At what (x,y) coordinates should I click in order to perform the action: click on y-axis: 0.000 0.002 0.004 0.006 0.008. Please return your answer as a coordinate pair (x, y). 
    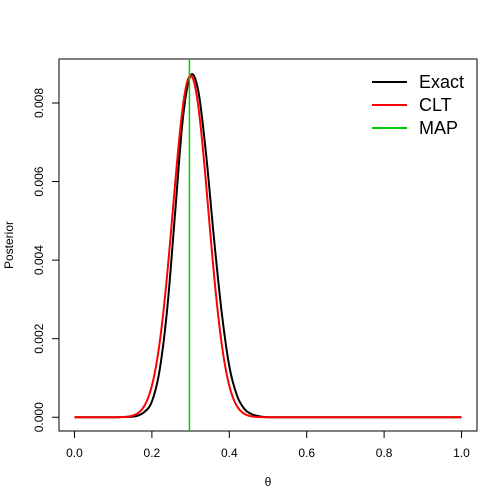
    Looking at the image, I should click on (46, 260).